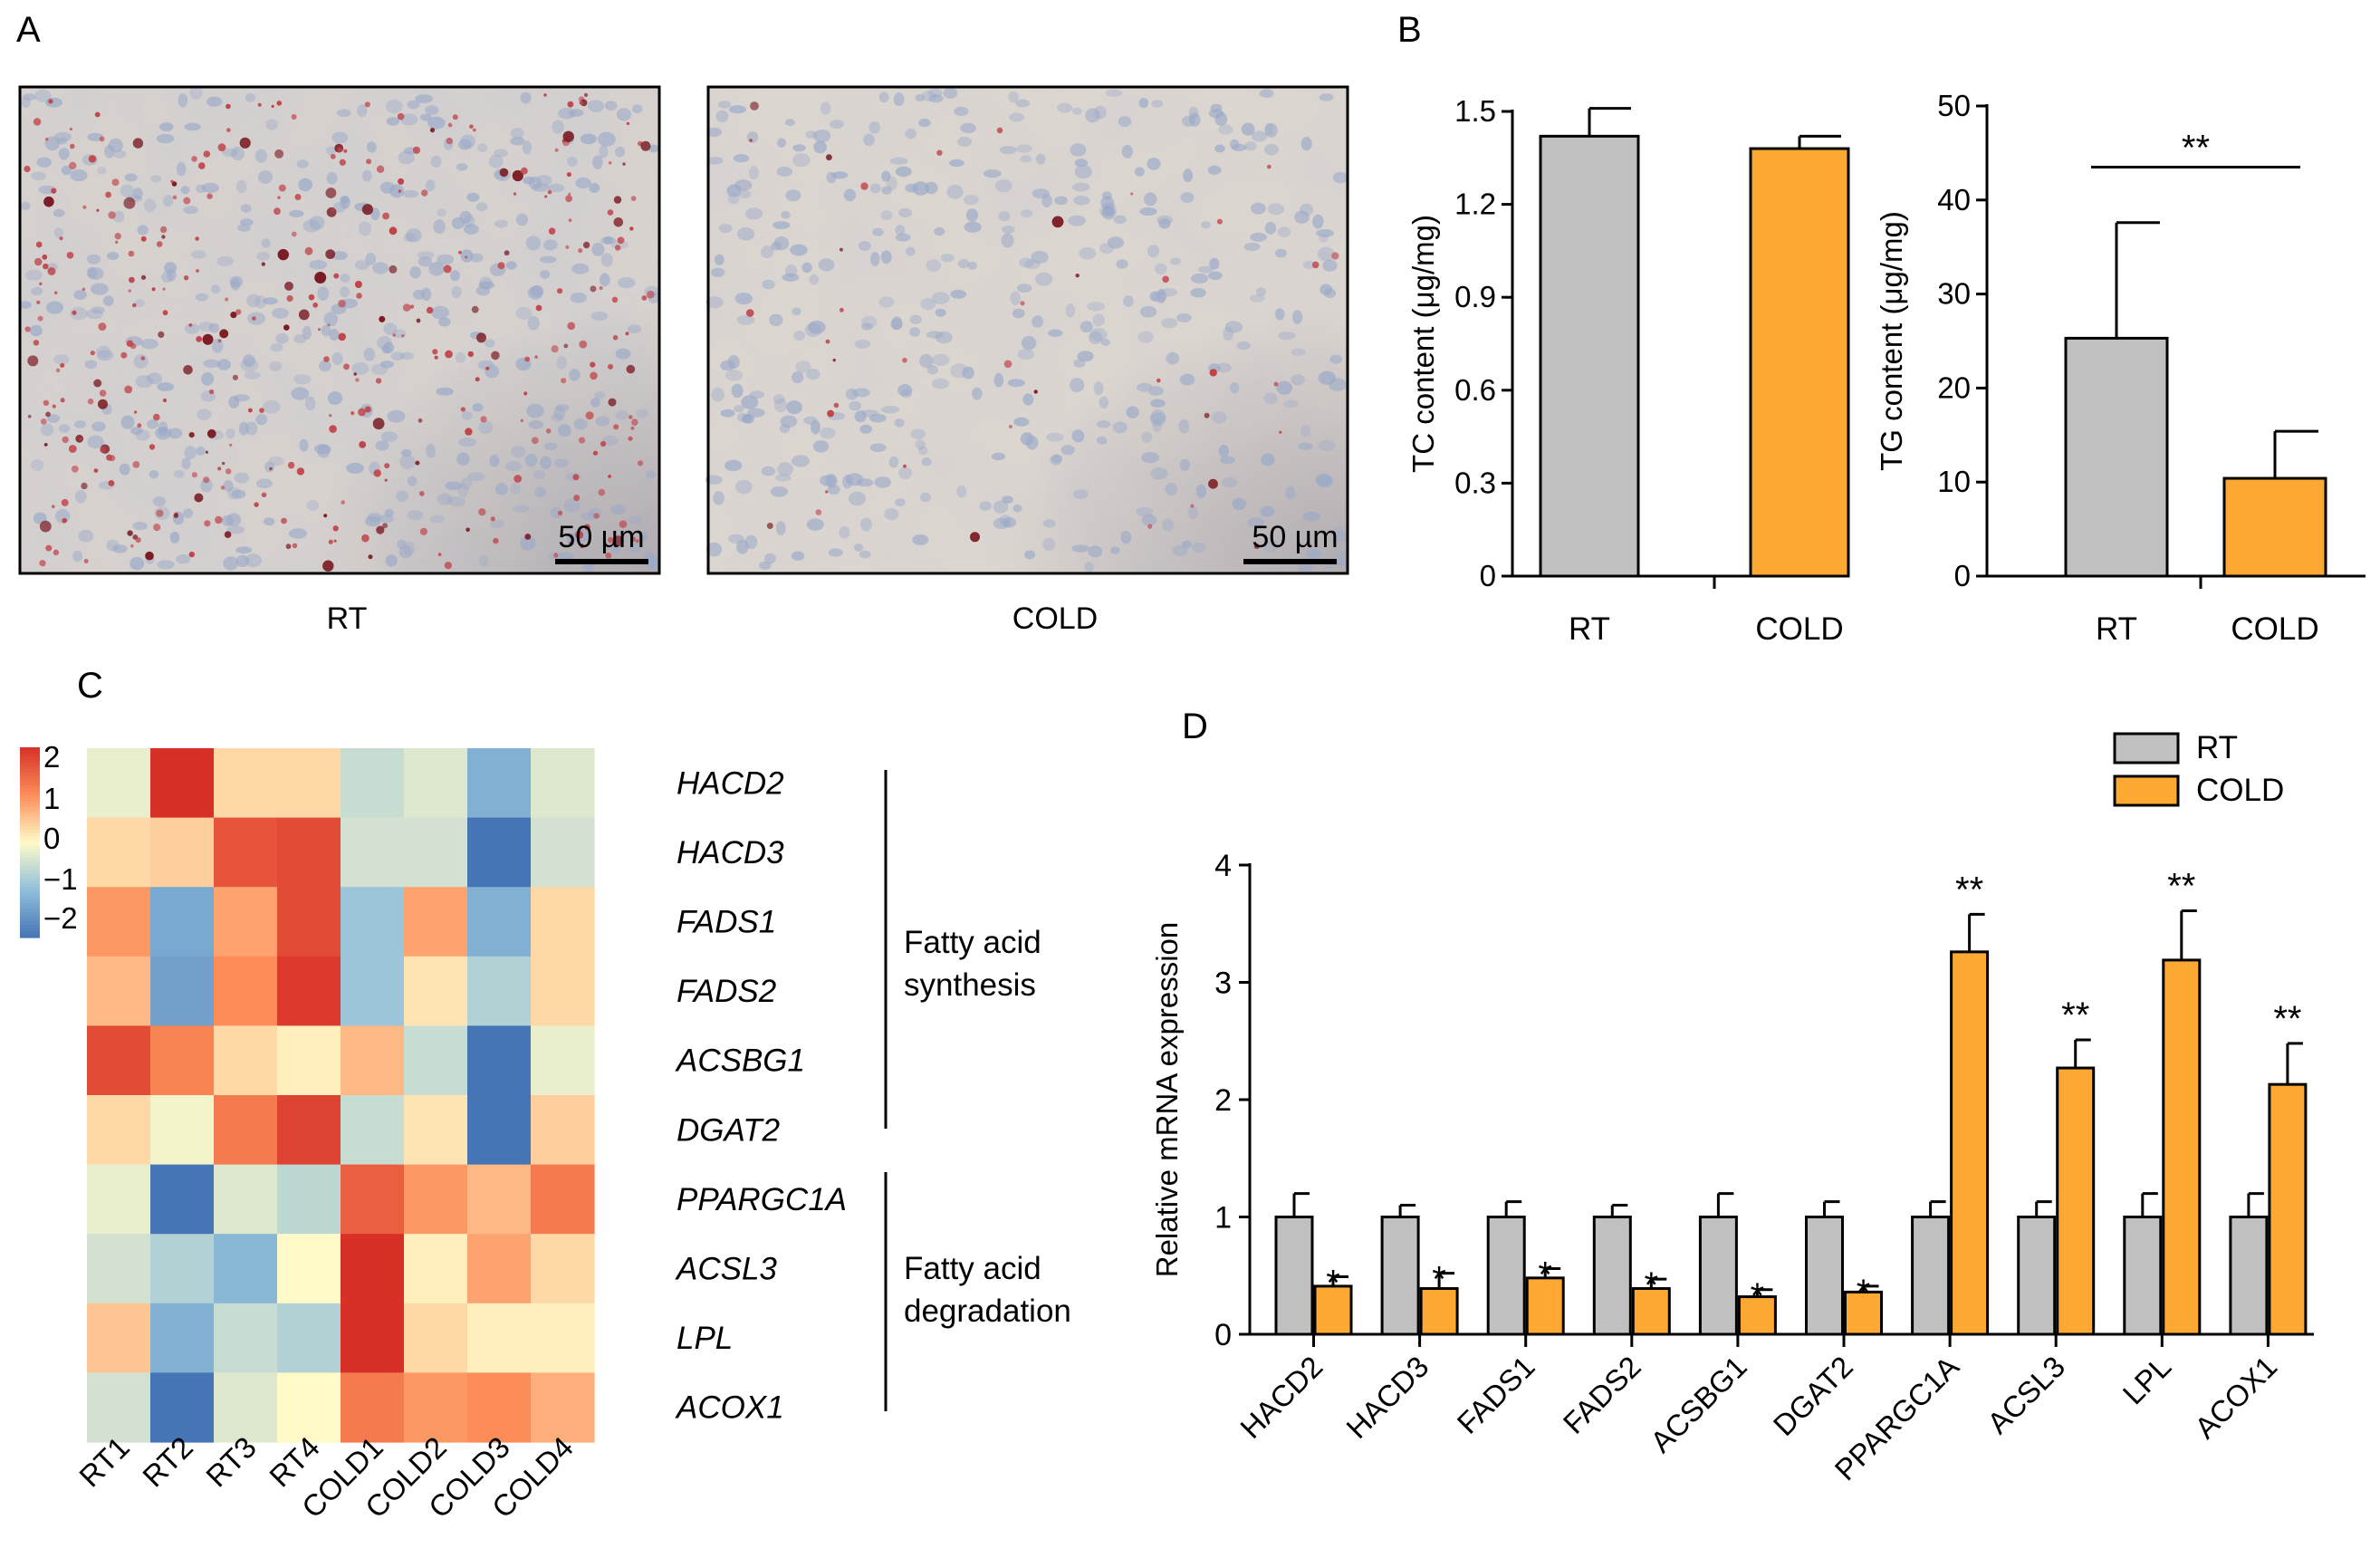 This screenshot has width=2380, height=1558. I want to click on qpcr-bar-rt, so click(2037, 1276).